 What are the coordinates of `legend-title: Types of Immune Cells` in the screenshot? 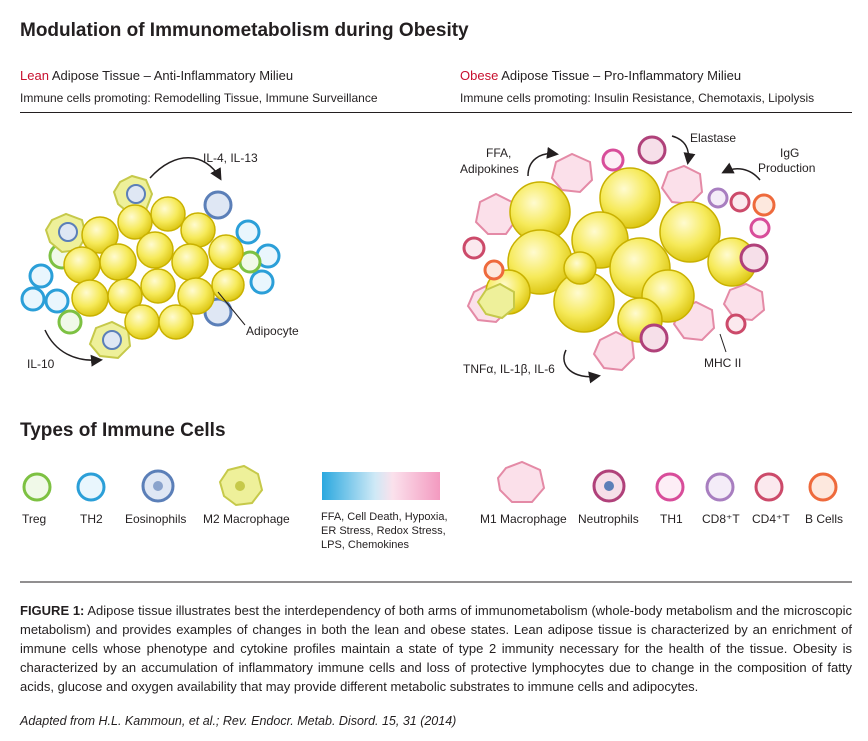 It's located at (123, 430).